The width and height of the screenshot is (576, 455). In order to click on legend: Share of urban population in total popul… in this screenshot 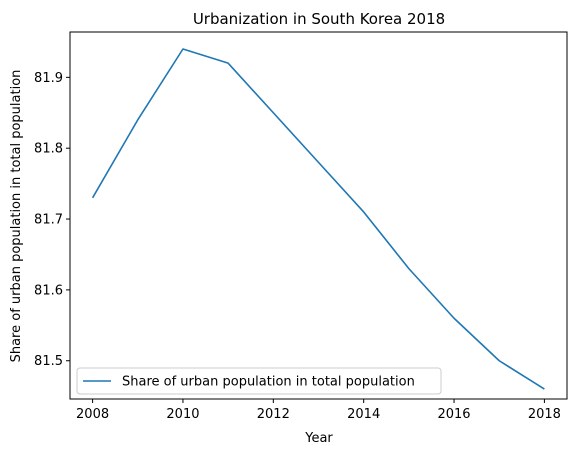, I will do `click(259, 381)`.